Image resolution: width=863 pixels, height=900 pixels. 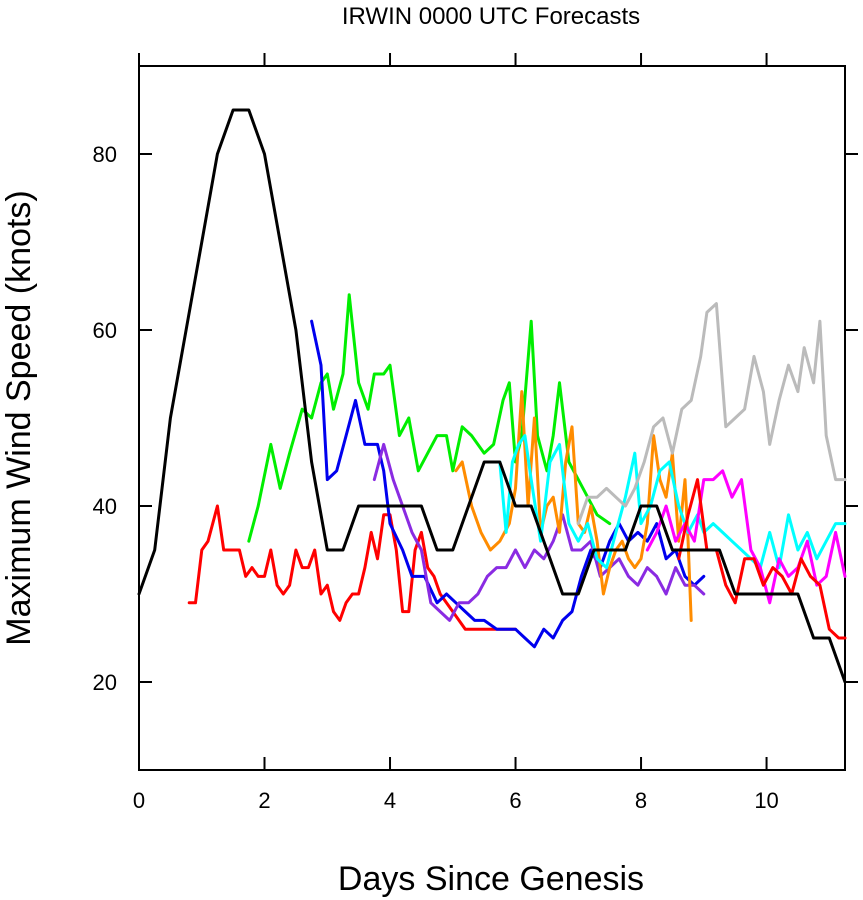 What do you see at coordinates (390, 800) in the screenshot?
I see `x-tick-label: 4` at bounding box center [390, 800].